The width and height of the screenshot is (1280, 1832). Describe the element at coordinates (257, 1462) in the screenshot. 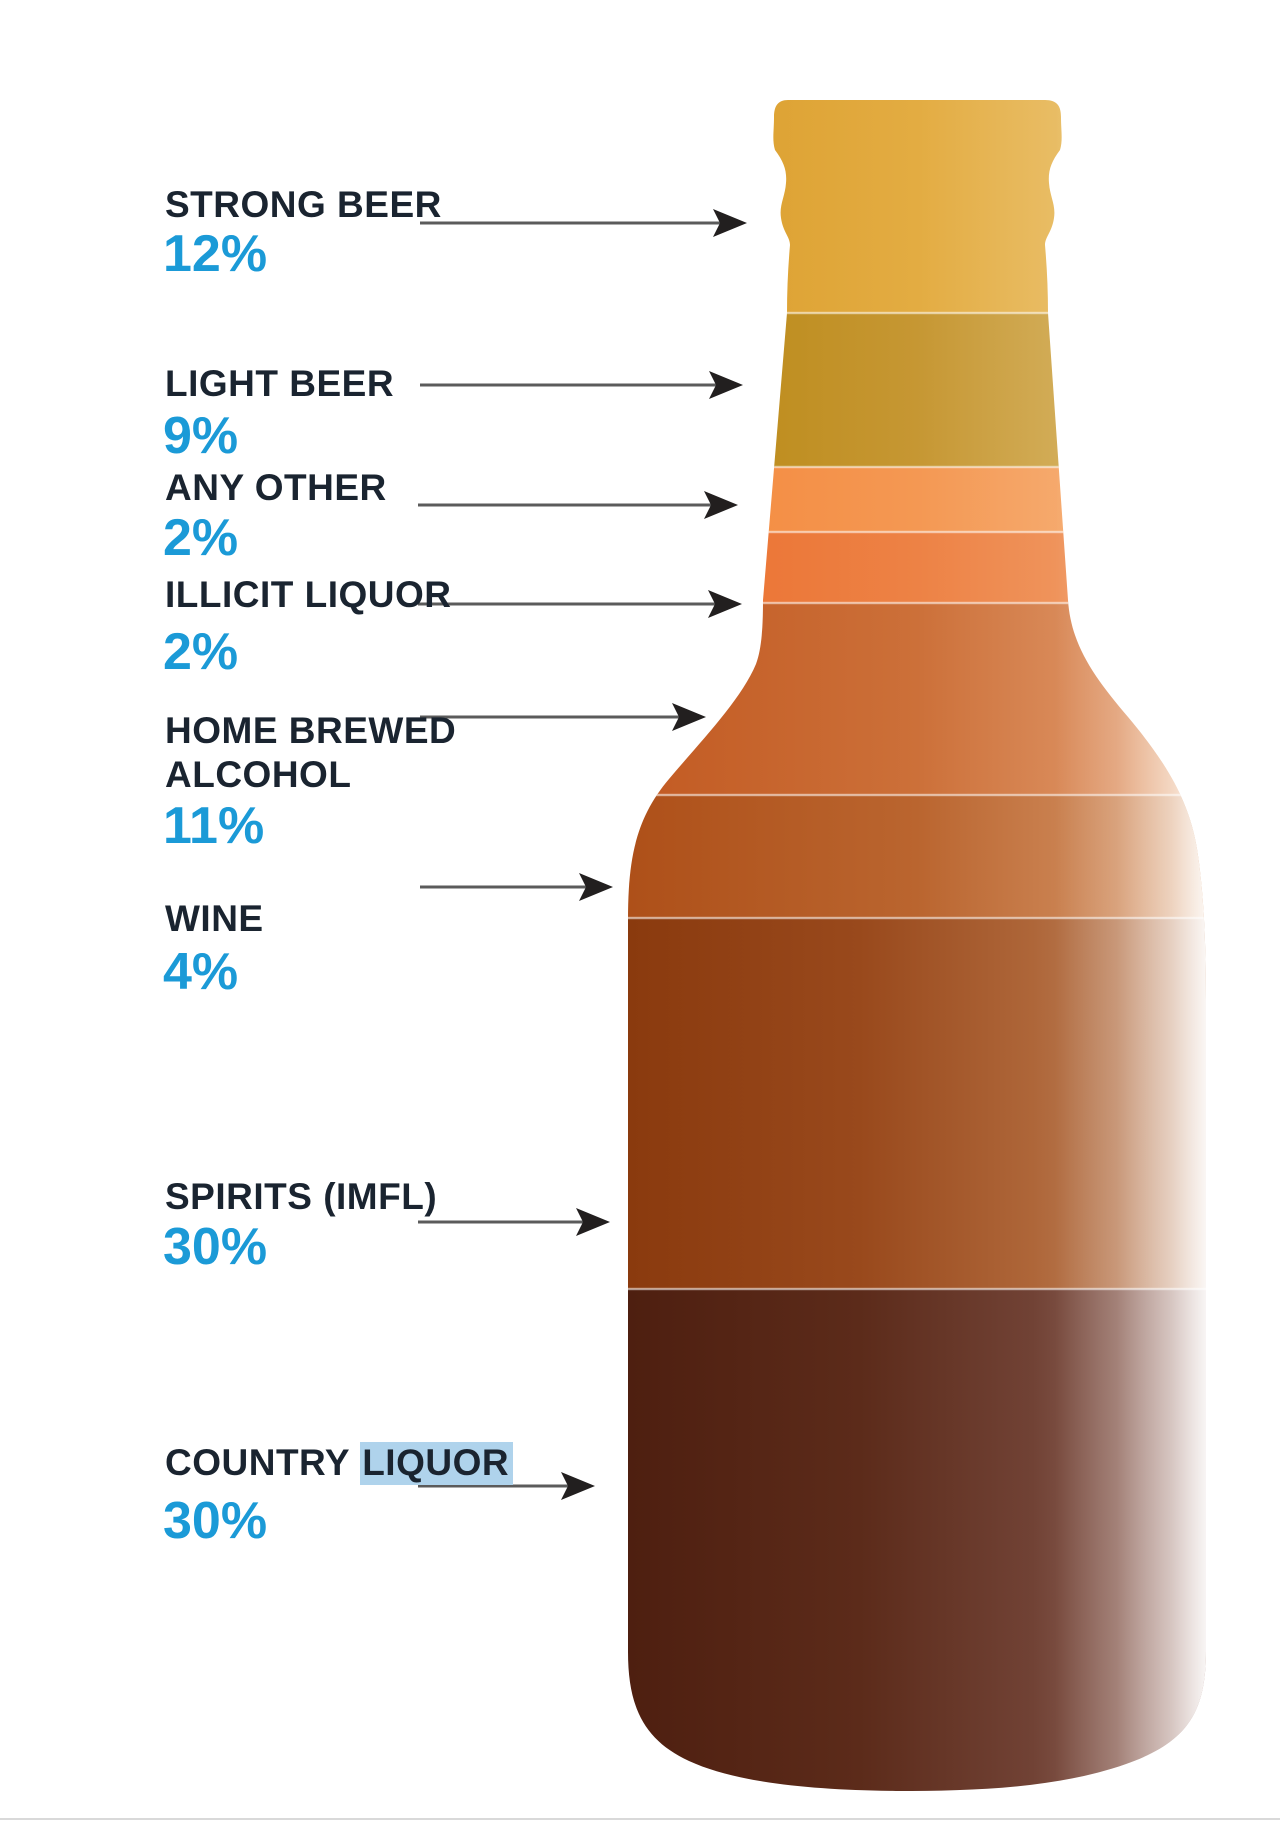

I see `label-country-word: COUNTRY` at that location.